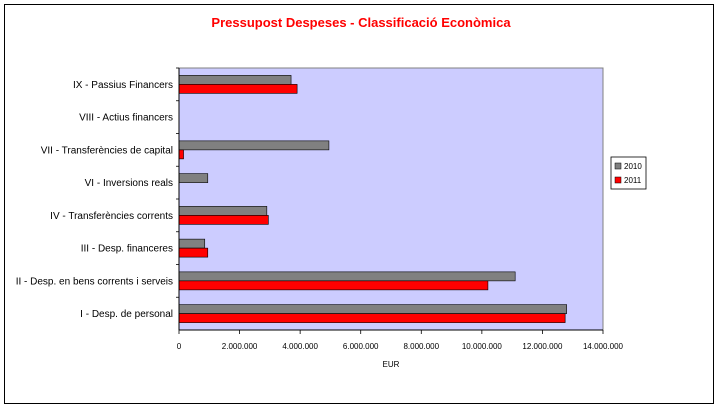  What do you see at coordinates (633, 180) in the screenshot?
I see `legend-label-2011: 2011` at bounding box center [633, 180].